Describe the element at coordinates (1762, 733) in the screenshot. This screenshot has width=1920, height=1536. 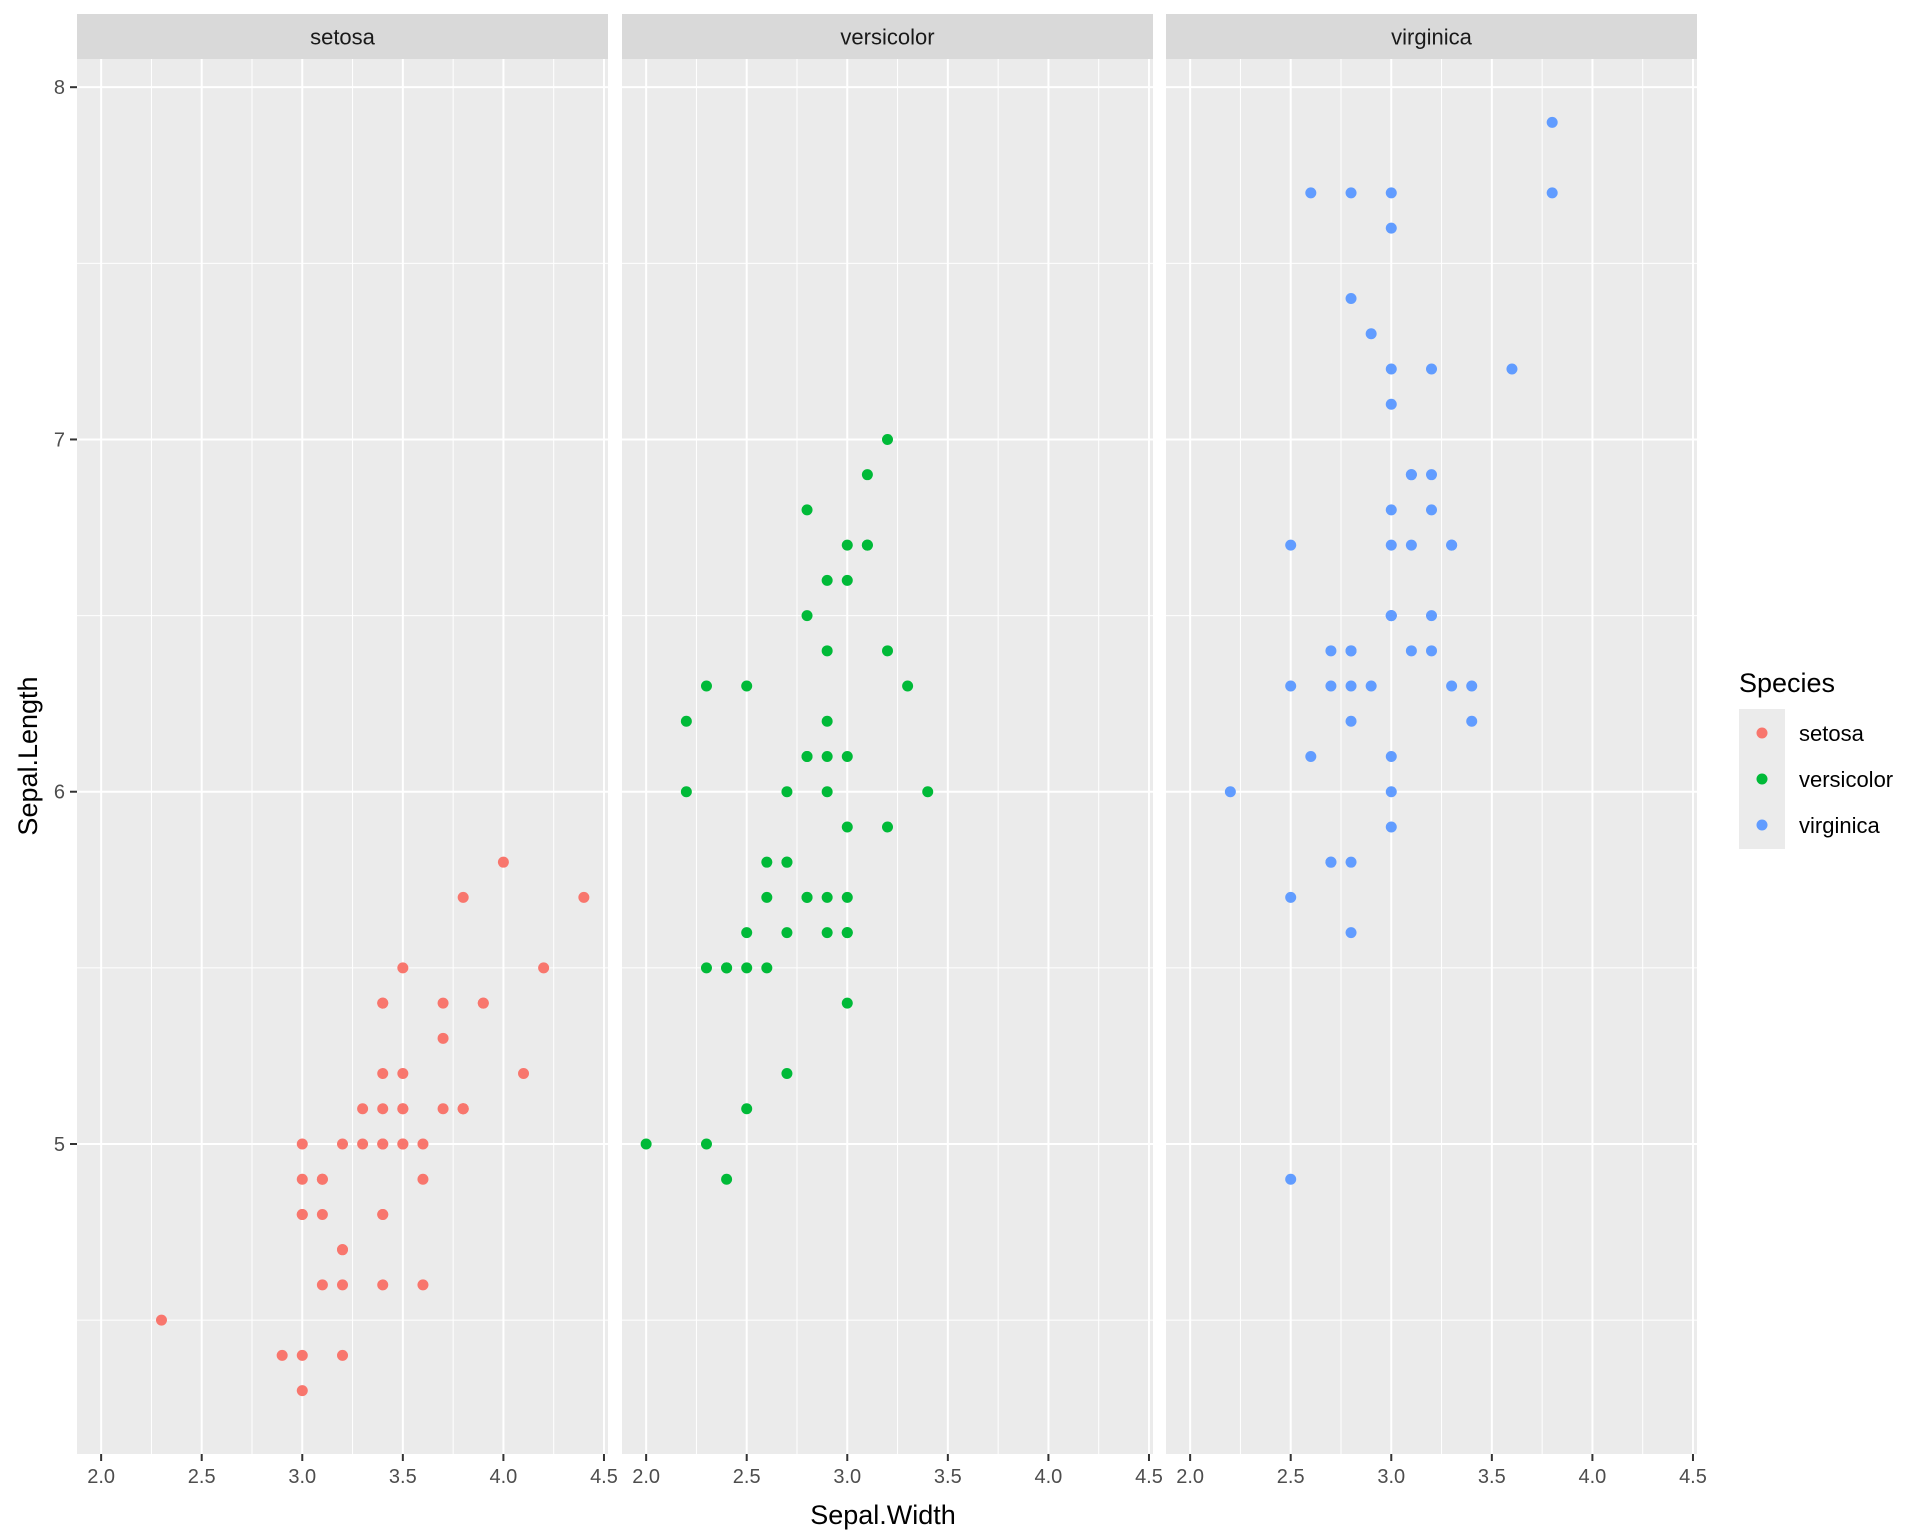
I see `legend-key-setosa` at that location.